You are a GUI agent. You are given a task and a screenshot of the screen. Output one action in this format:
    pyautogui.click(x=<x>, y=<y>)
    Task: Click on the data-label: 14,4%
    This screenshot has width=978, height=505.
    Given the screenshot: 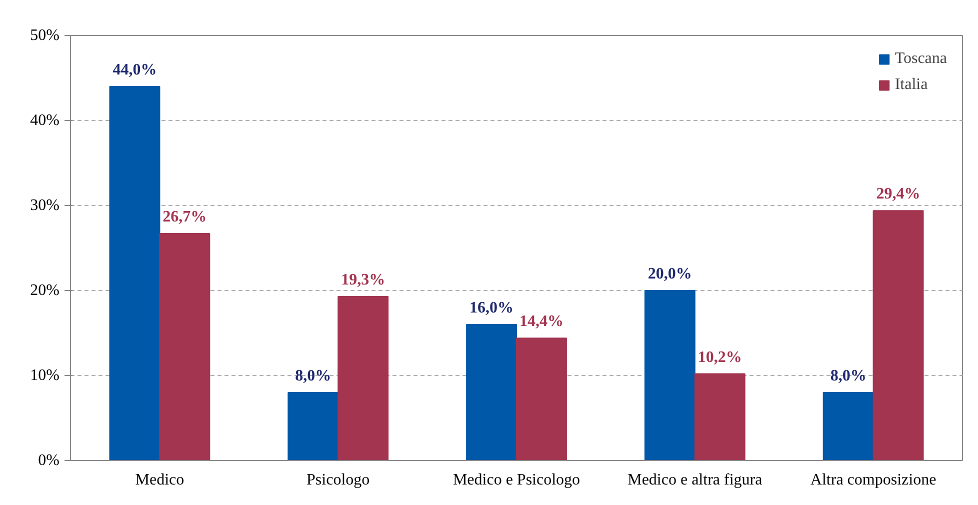 What is the action you would take?
    pyautogui.click(x=541, y=321)
    